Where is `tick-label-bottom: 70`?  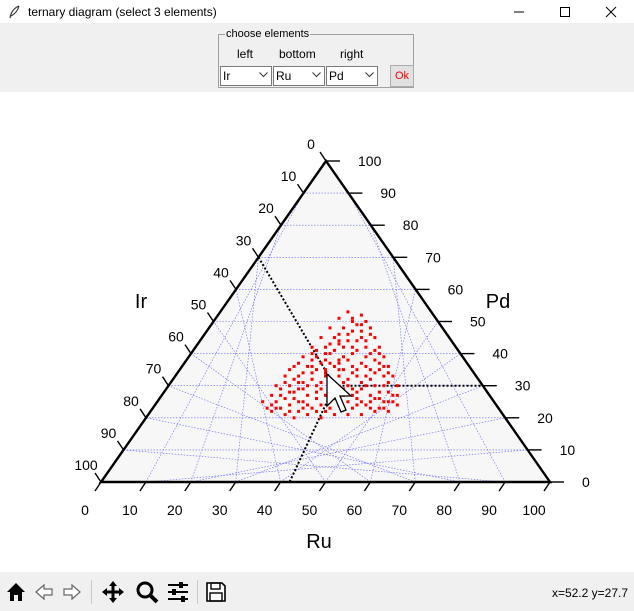 tick-label-bottom: 70 is located at coordinates (400, 510).